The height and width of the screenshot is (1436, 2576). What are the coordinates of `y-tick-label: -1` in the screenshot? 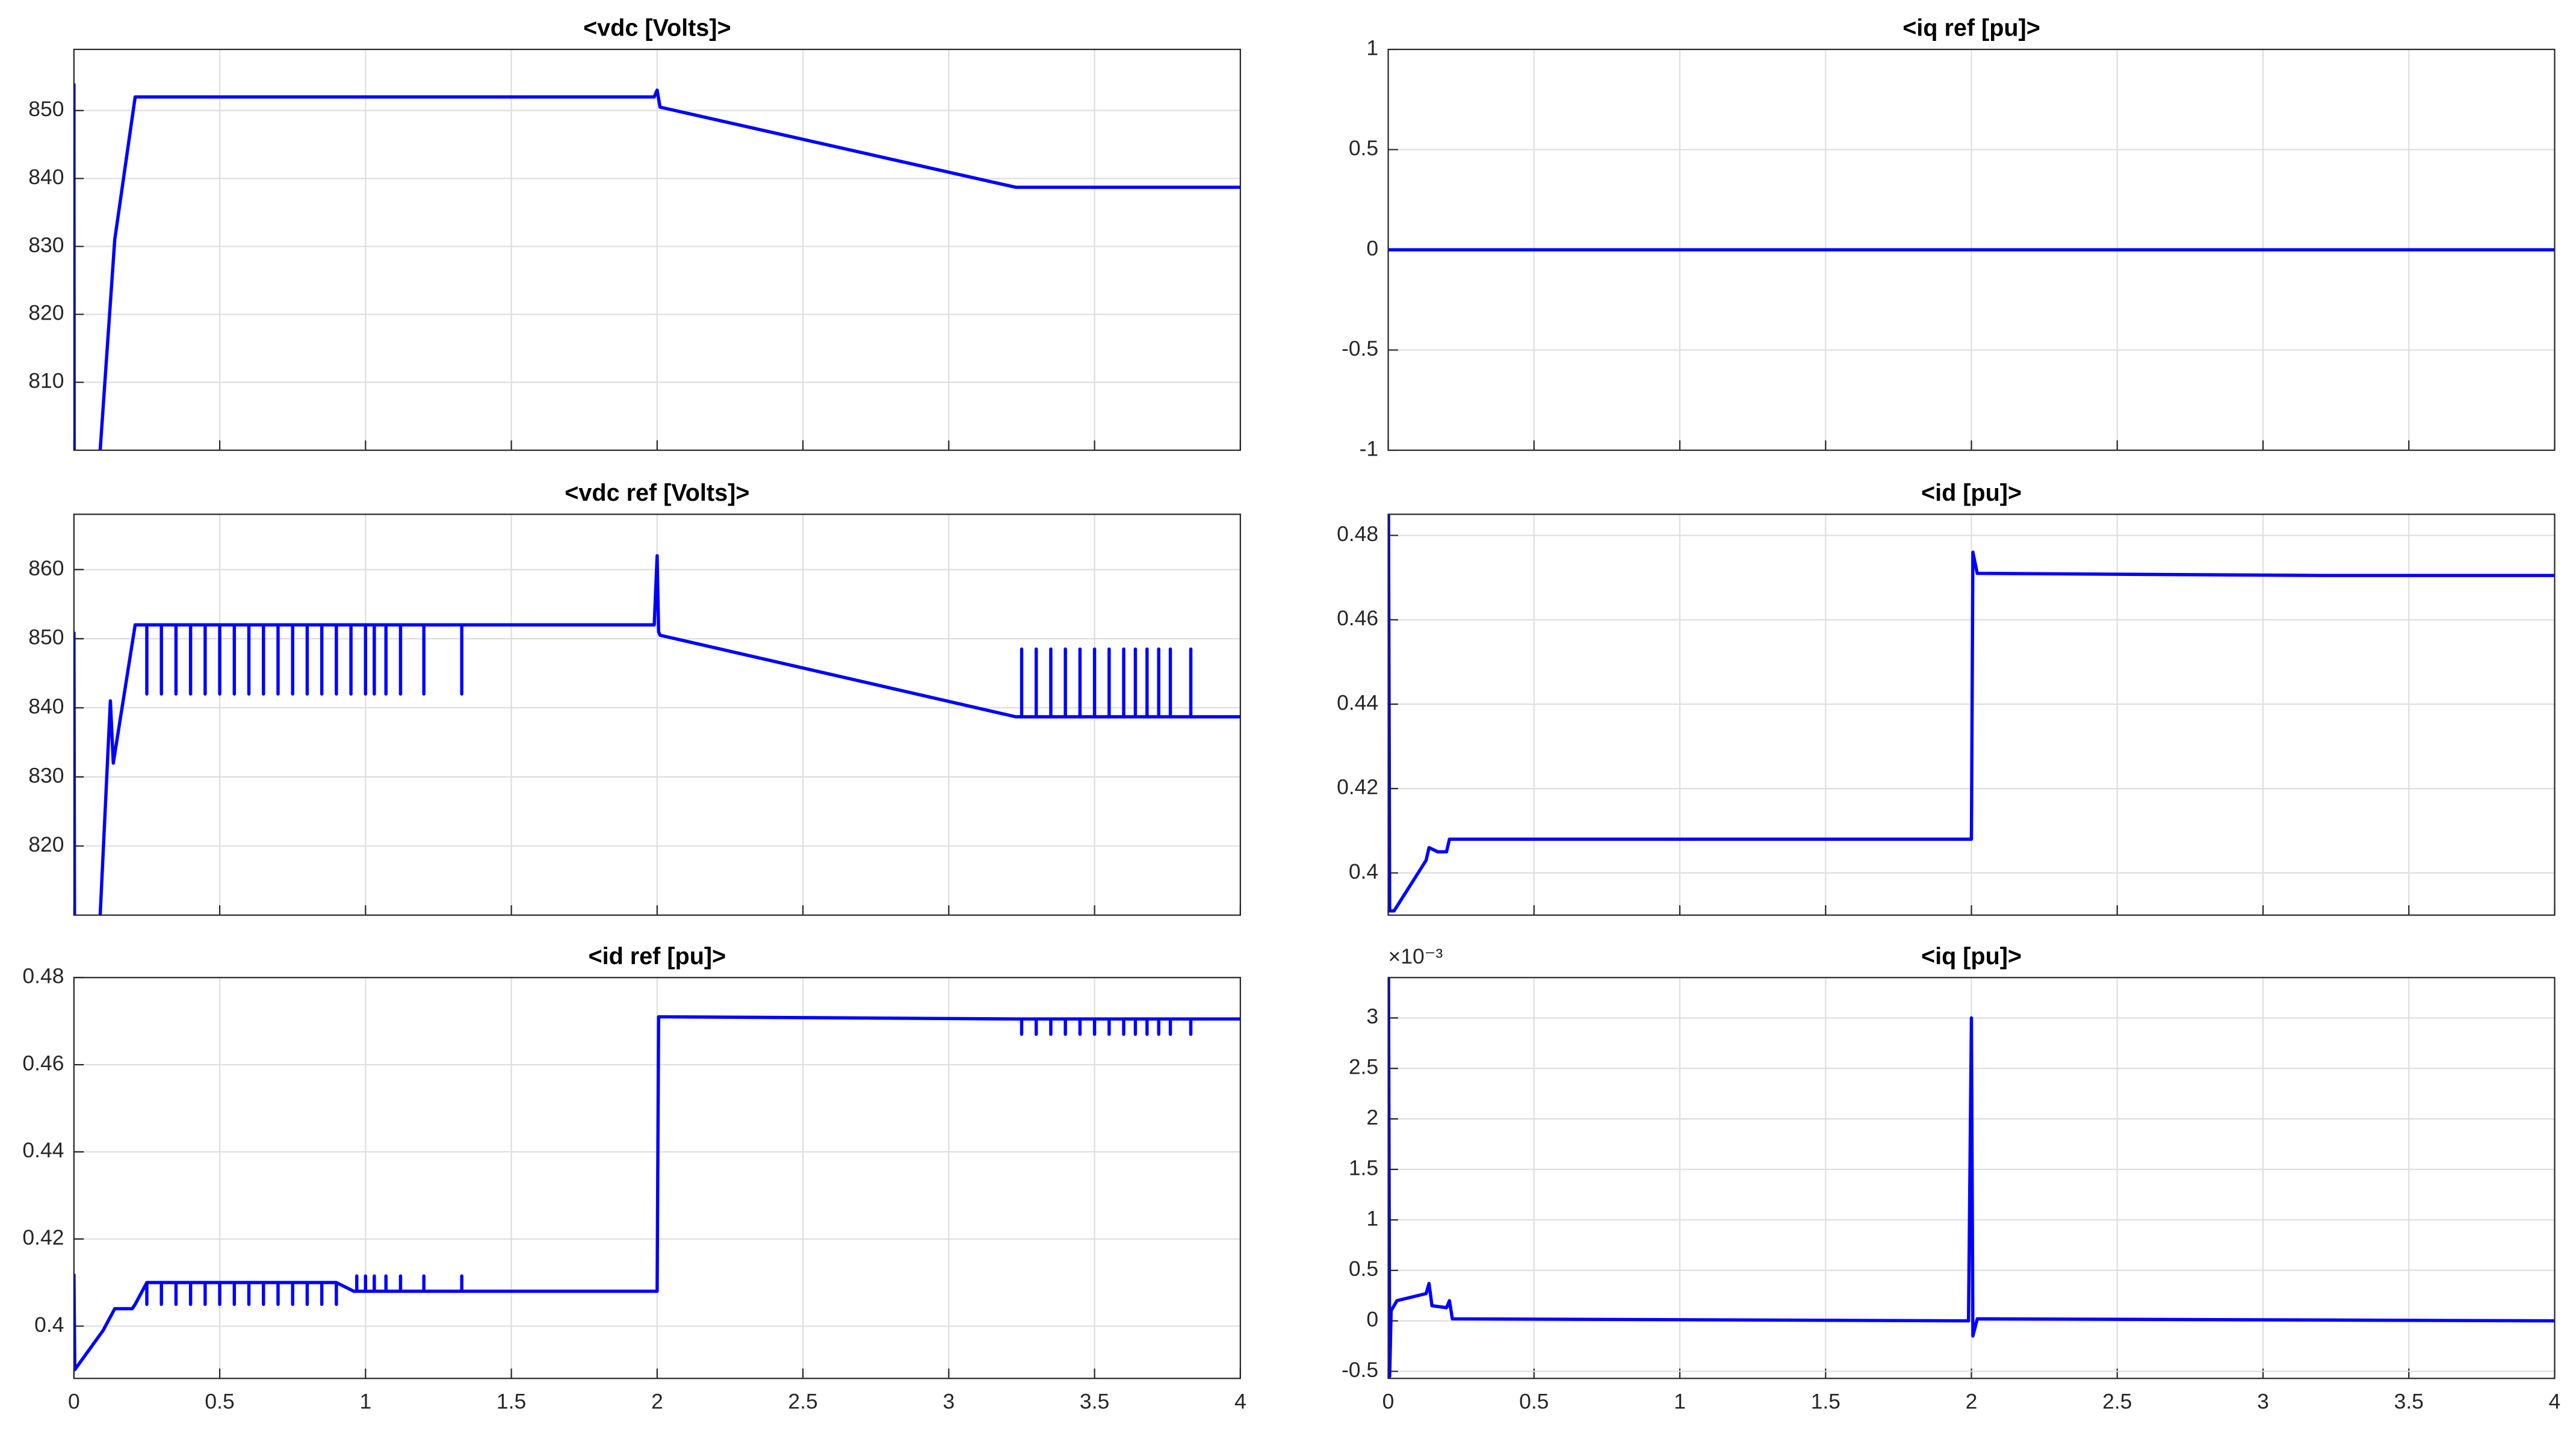 It's located at (1370, 448).